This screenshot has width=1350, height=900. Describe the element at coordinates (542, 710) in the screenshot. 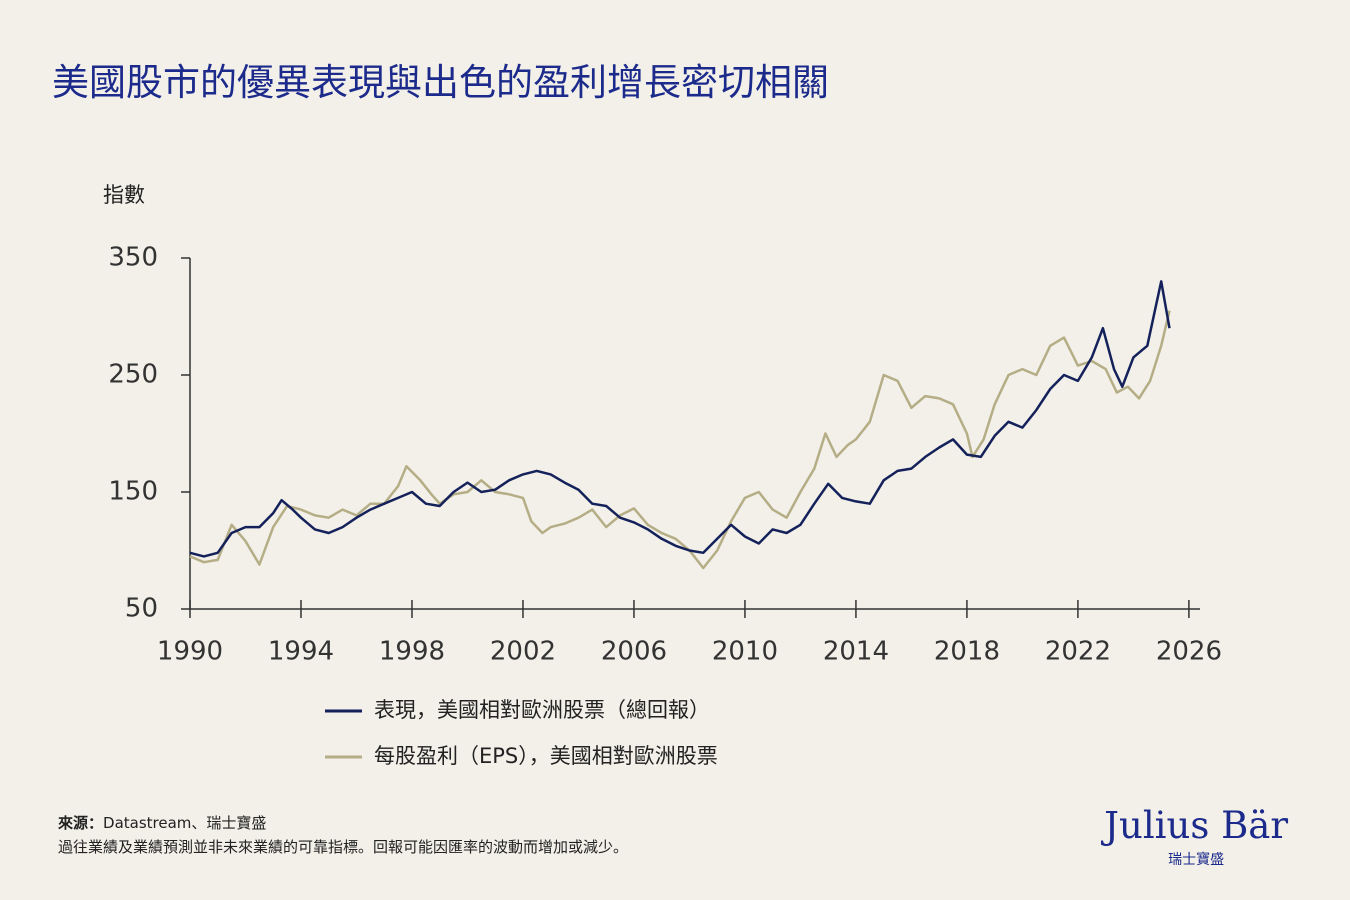

I see `legend-label: 表現，美國相對歐洲股票（總回報）` at that location.